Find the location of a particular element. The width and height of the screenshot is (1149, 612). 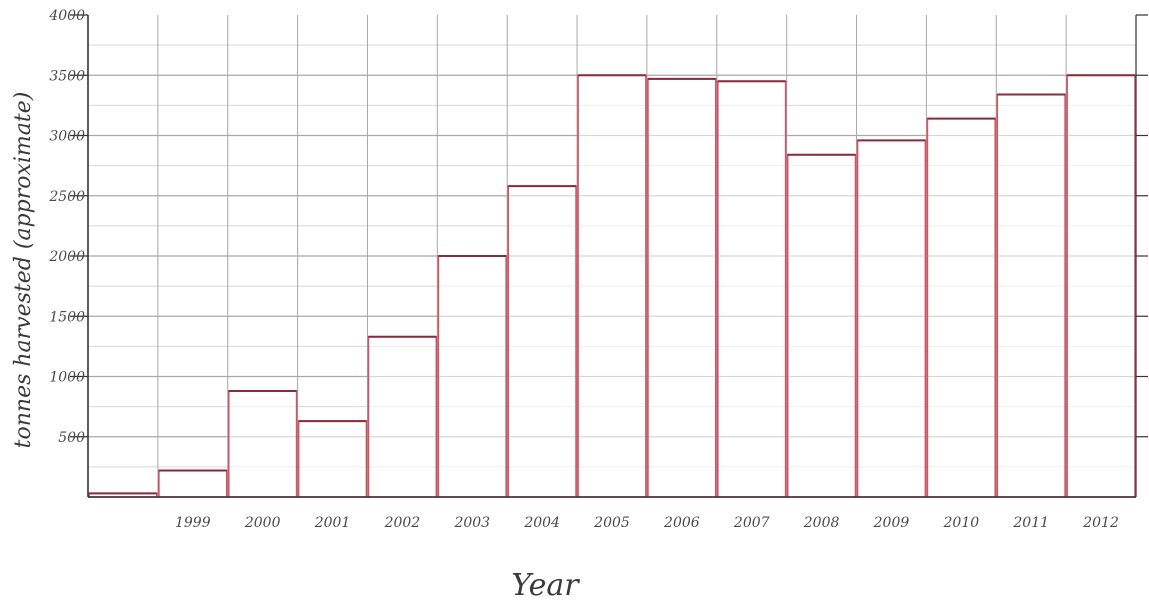

y-axis-title: tonnes harvested (approximate) is located at coordinates (23, 270).